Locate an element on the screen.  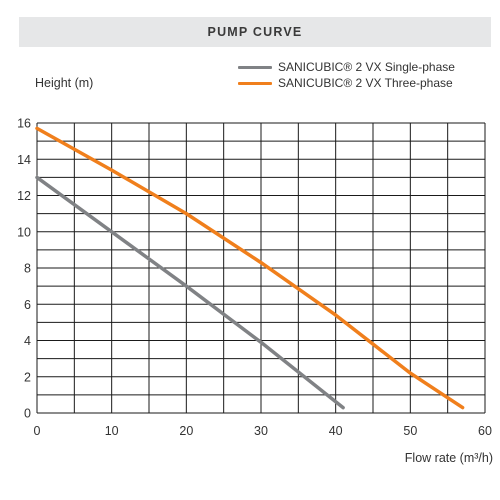
legend-swatch-three-phase is located at coordinates (255, 83).